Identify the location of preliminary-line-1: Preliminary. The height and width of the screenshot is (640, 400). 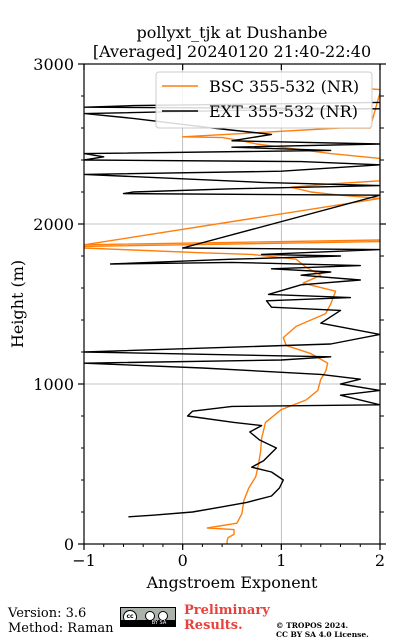
(227, 610).